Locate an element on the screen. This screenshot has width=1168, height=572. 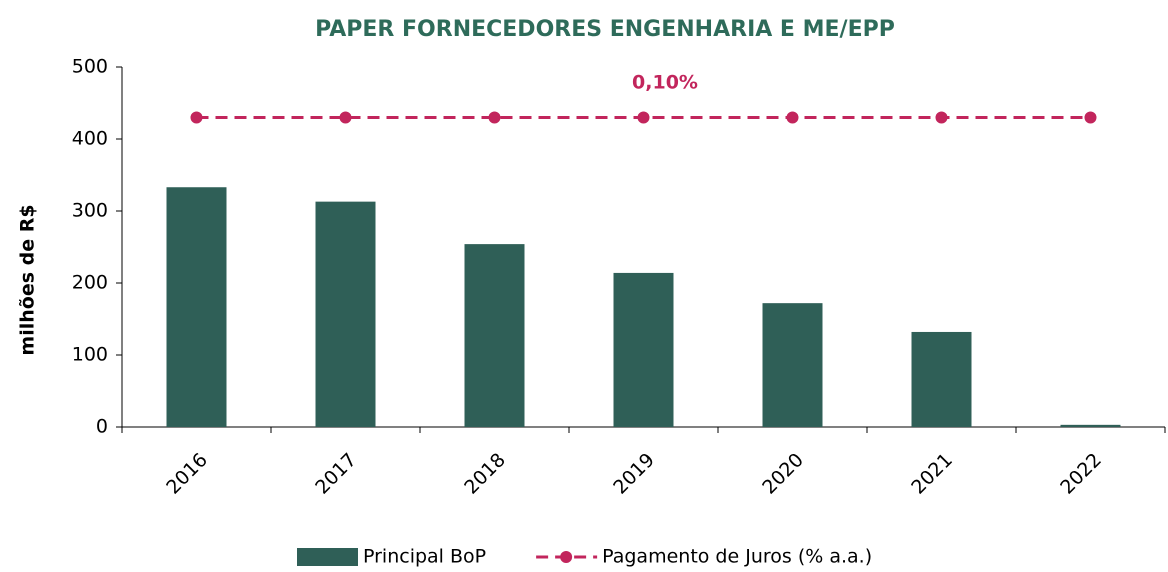
y-tick-label: 100 is located at coordinates (90, 355).